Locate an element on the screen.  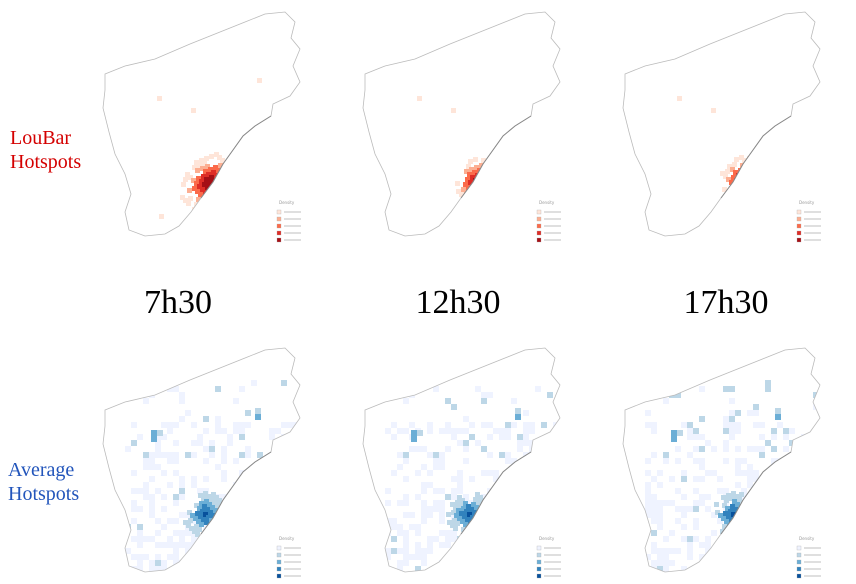
map-legend: Density is located at coordinates (808, 221).